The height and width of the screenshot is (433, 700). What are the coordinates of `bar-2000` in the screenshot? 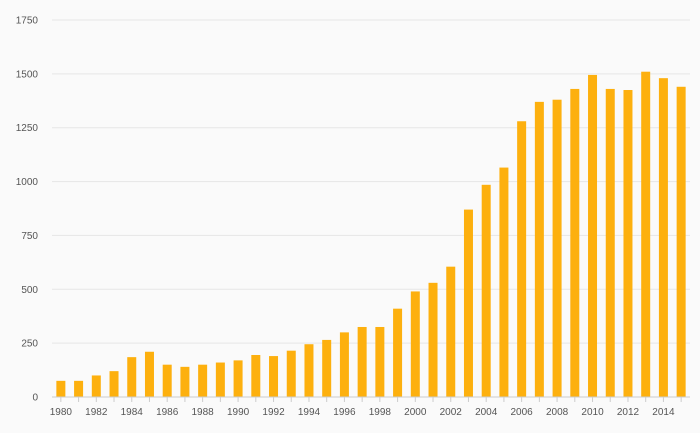 It's located at (415, 344).